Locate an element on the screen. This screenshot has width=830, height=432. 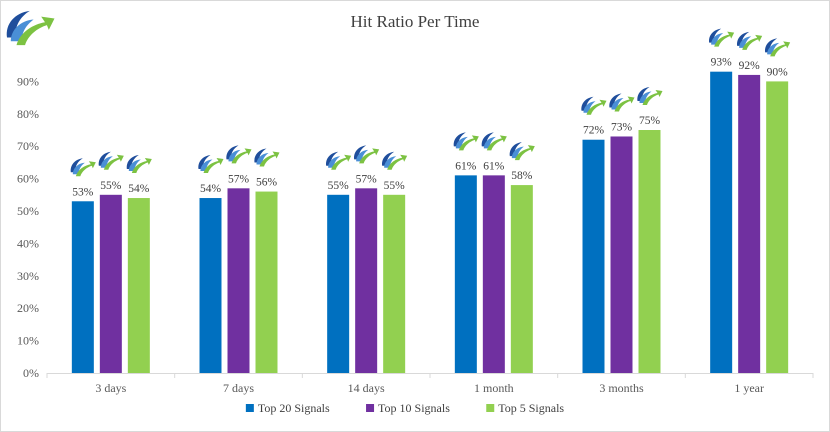
legend-label: Top 10 Signals is located at coordinates (414, 408).